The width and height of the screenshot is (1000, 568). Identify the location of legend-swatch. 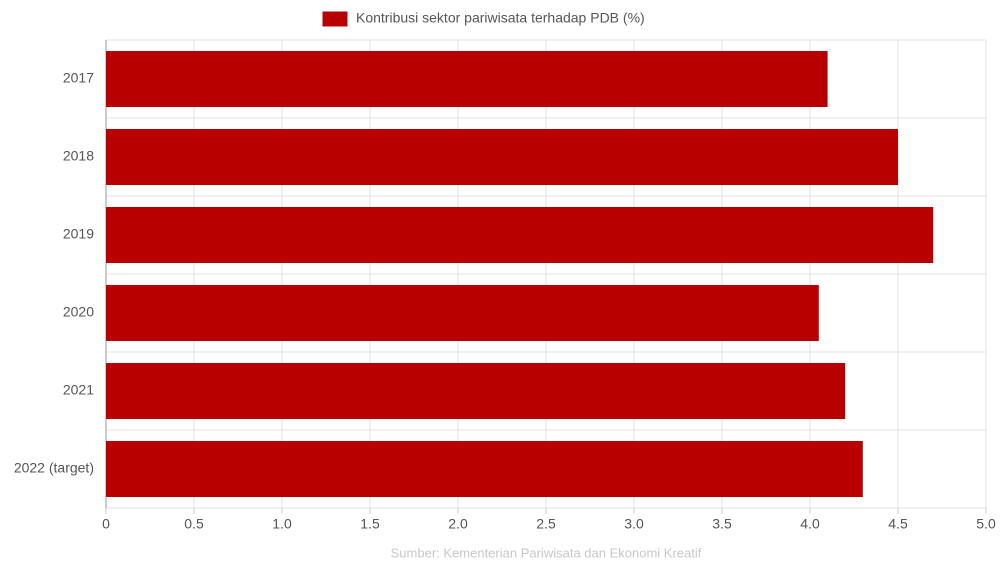
(335, 19).